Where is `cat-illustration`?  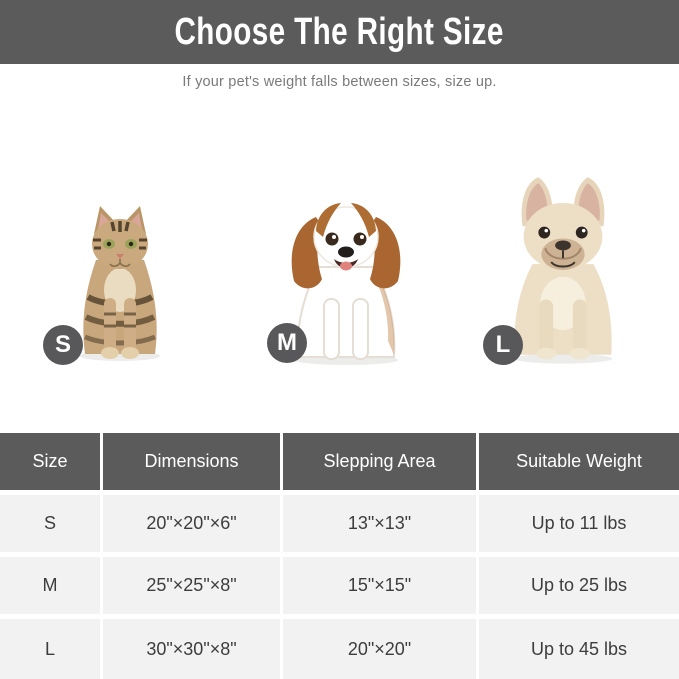 cat-illustration is located at coordinates (120, 283).